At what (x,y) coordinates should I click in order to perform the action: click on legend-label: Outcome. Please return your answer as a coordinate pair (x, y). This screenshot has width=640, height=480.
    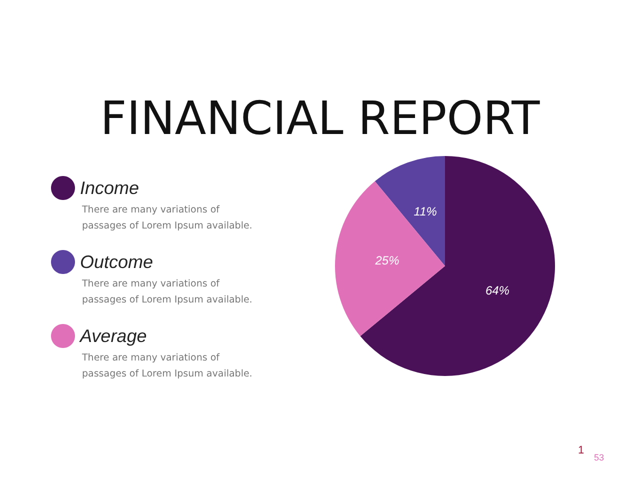
    Looking at the image, I should click on (117, 262).